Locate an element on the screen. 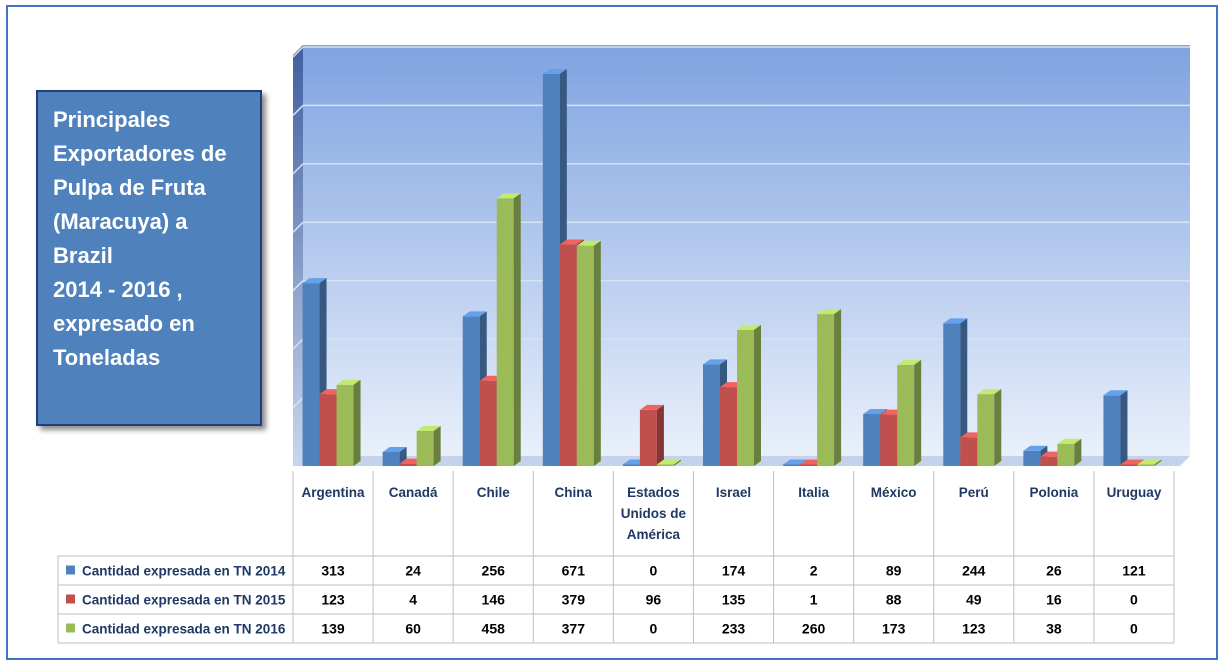 The image size is (1222, 663). category-tick-label: Estados is located at coordinates (653, 492).